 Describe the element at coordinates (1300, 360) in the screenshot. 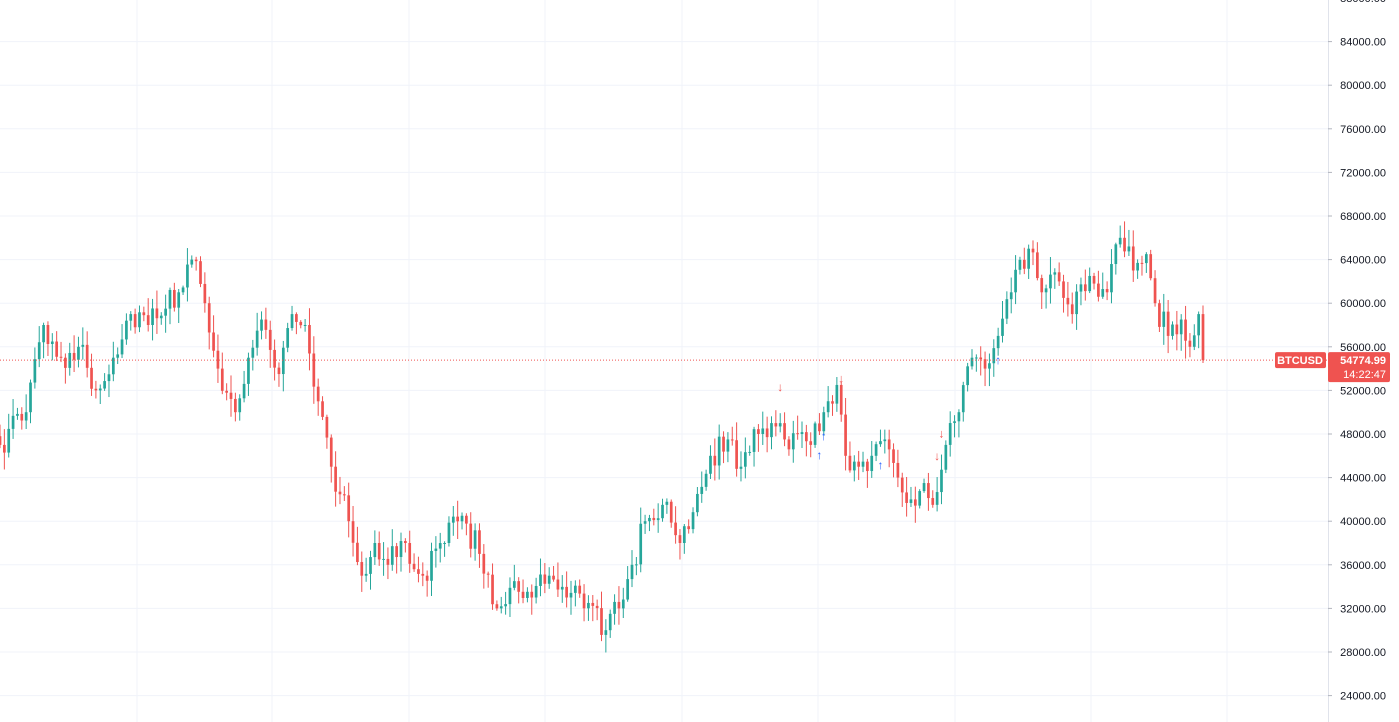

I see `symbol-badge` at that location.